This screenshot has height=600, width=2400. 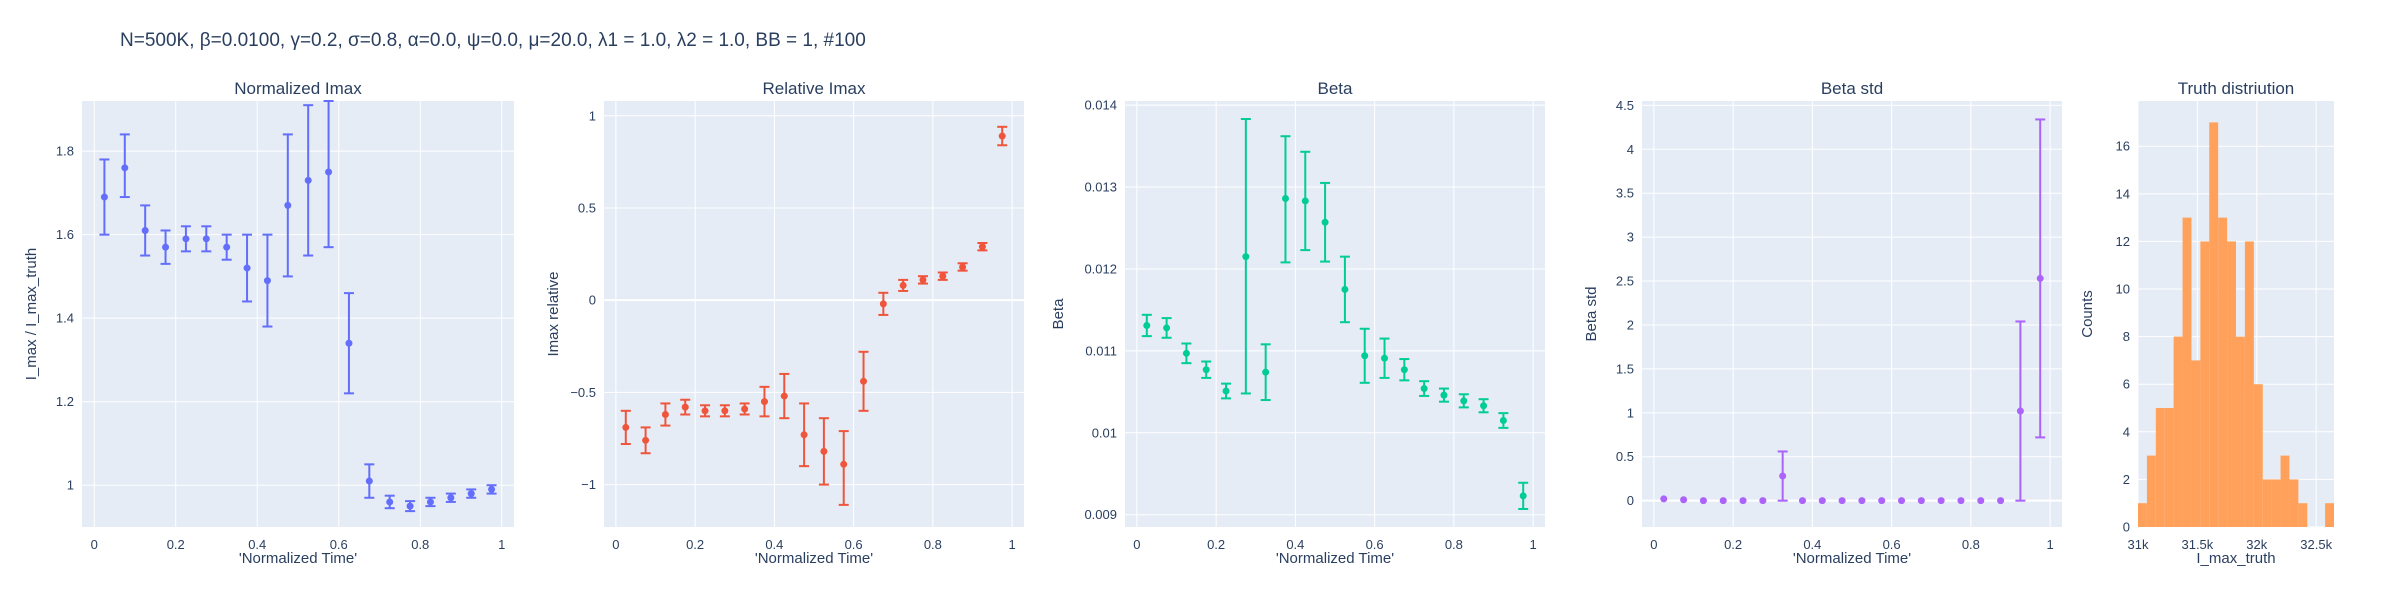 What do you see at coordinates (2126, 336) in the screenshot?
I see `y-tick-label: 8` at bounding box center [2126, 336].